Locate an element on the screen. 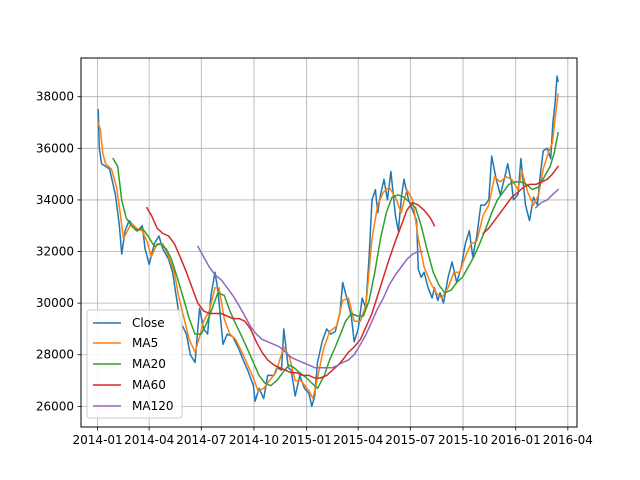 The height and width of the screenshot is (480, 640). x-tick-label: 2016-04 is located at coordinates (568, 440).